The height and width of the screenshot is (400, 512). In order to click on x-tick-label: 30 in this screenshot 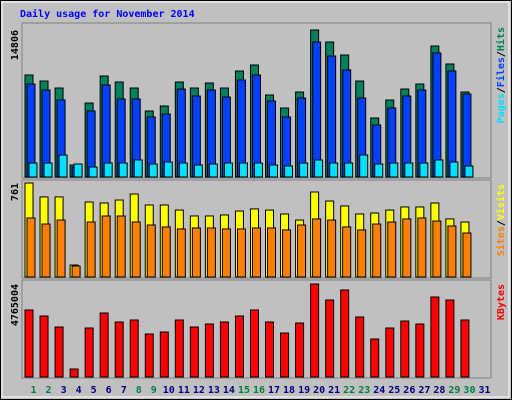, I will do `click(469, 390)`.